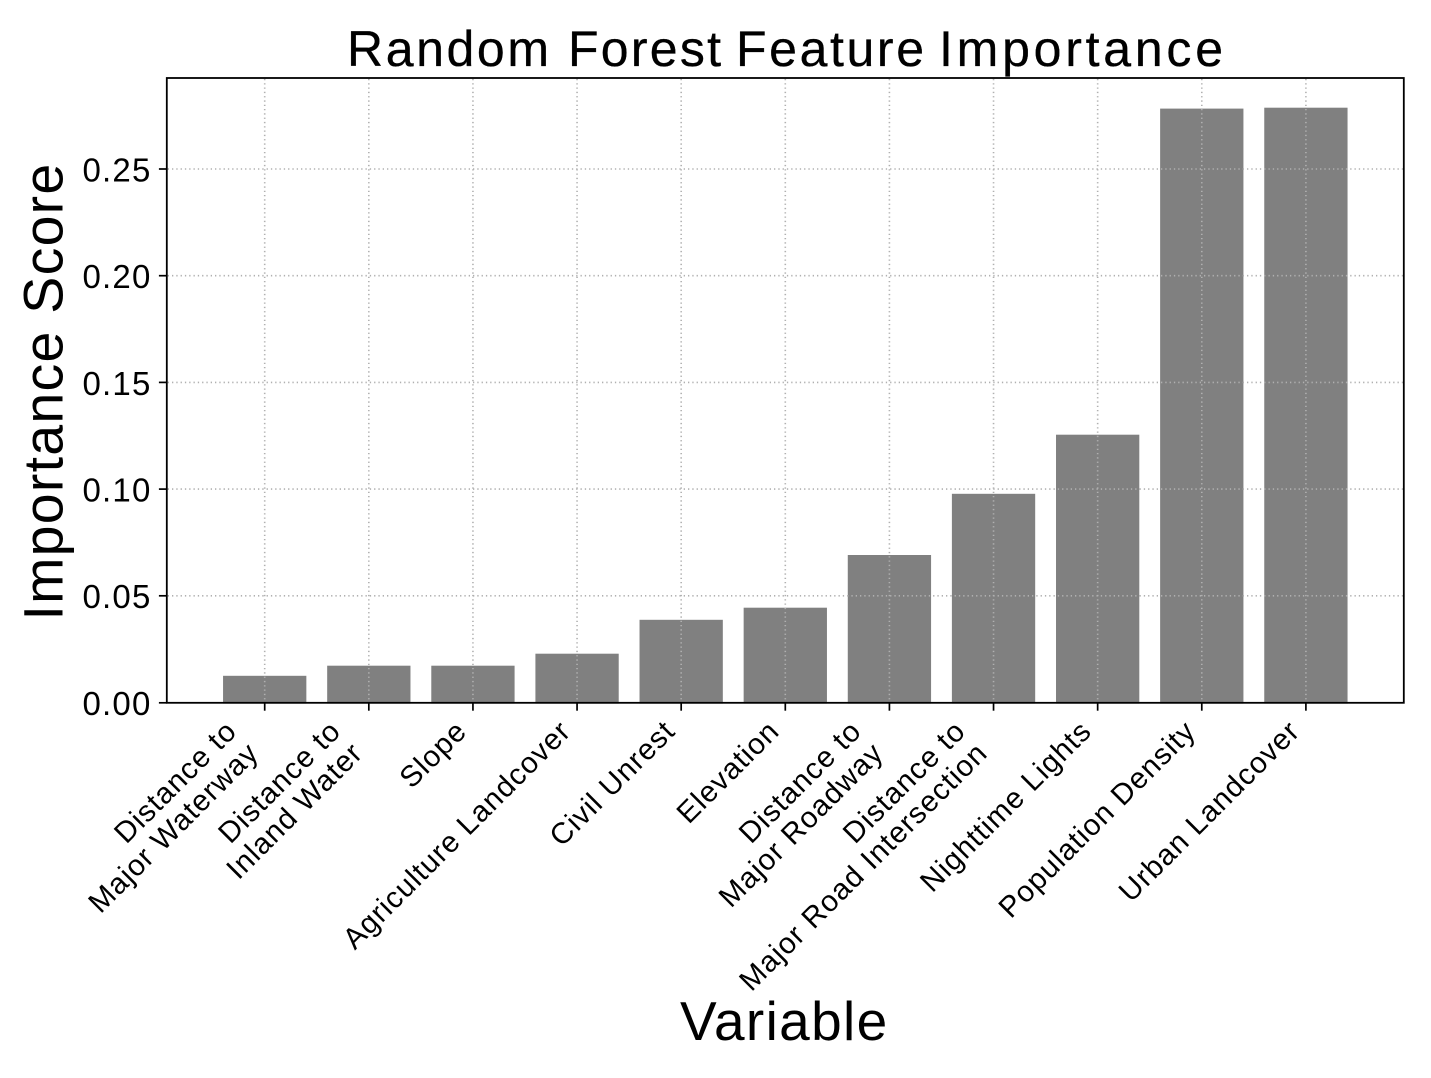 This screenshot has height=1078, width=1431. Describe the element at coordinates (116, 703) in the screenshot. I see `svg-text: 0.00` at that location.